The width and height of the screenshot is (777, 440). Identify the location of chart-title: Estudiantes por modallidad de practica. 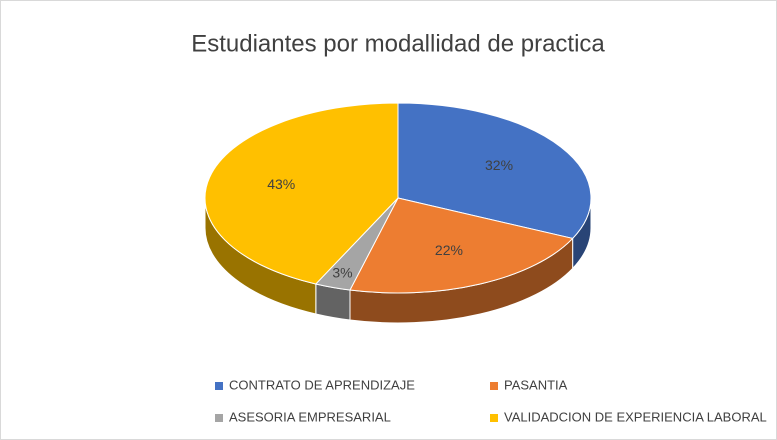
(398, 43).